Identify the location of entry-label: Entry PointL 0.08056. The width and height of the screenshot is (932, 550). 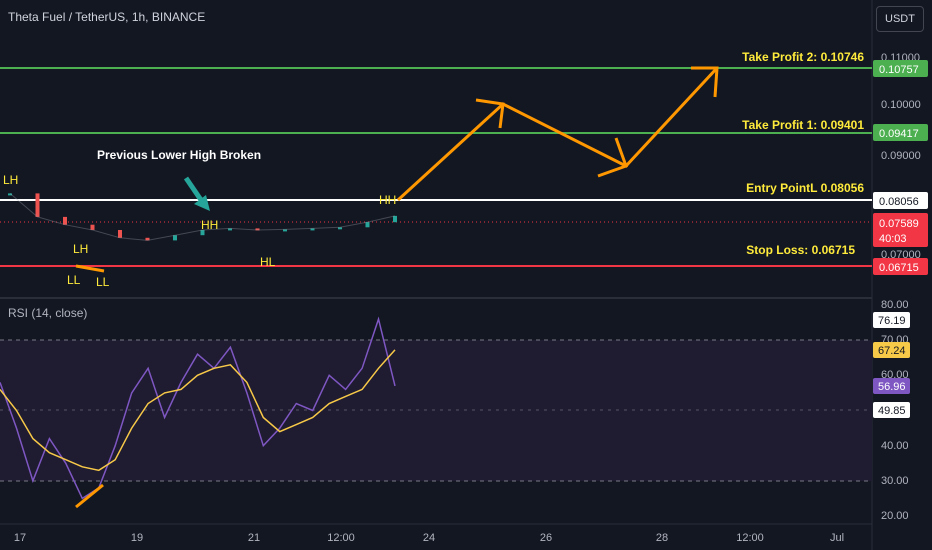
(805, 188).